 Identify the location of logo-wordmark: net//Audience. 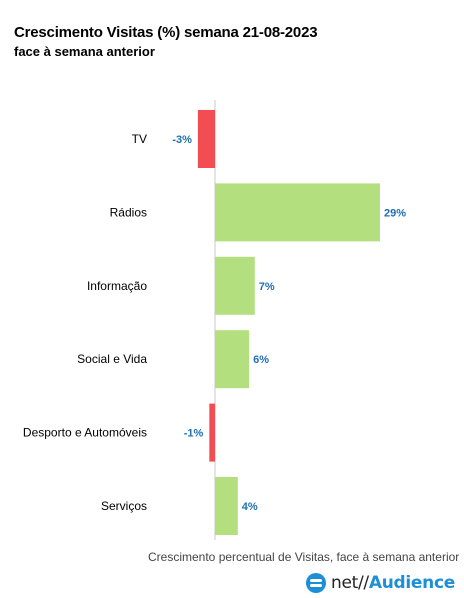
(393, 583).